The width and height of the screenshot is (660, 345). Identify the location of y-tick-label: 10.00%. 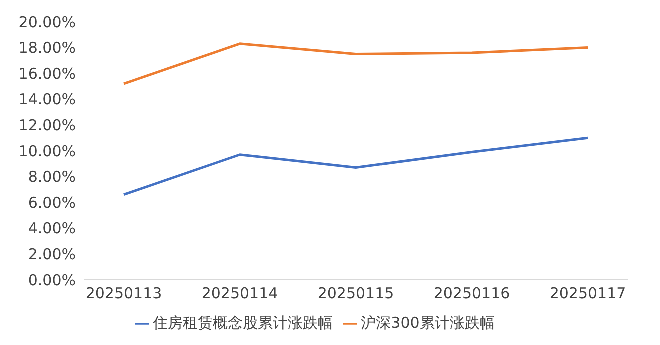
(47, 151).